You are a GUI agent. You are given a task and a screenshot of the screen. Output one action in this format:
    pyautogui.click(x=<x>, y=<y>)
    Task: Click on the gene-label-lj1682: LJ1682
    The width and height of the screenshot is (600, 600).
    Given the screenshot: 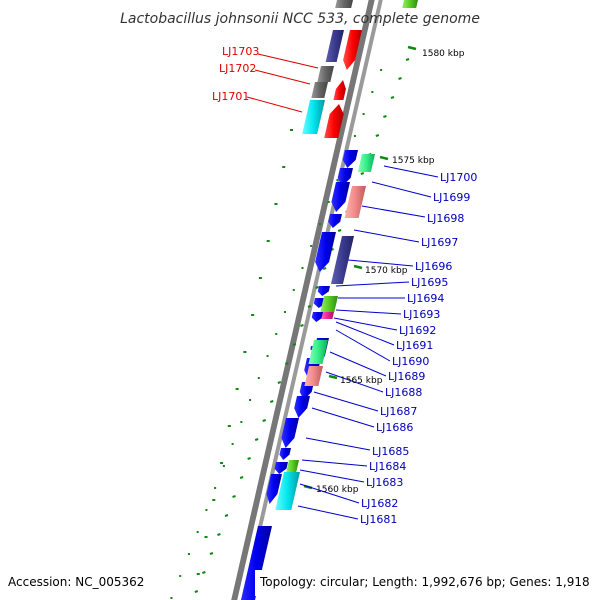 What is the action you would take?
    pyautogui.click(x=379, y=503)
    